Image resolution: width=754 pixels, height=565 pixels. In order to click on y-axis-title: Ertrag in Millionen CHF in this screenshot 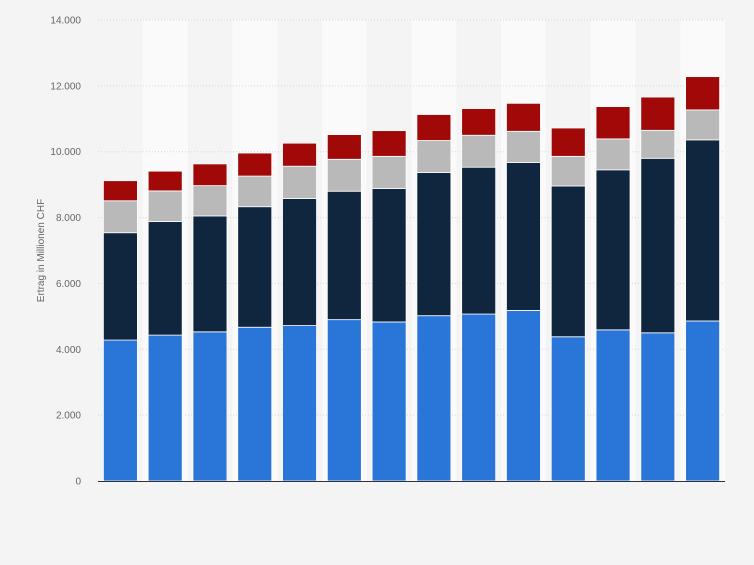, I will do `click(41, 250)`.